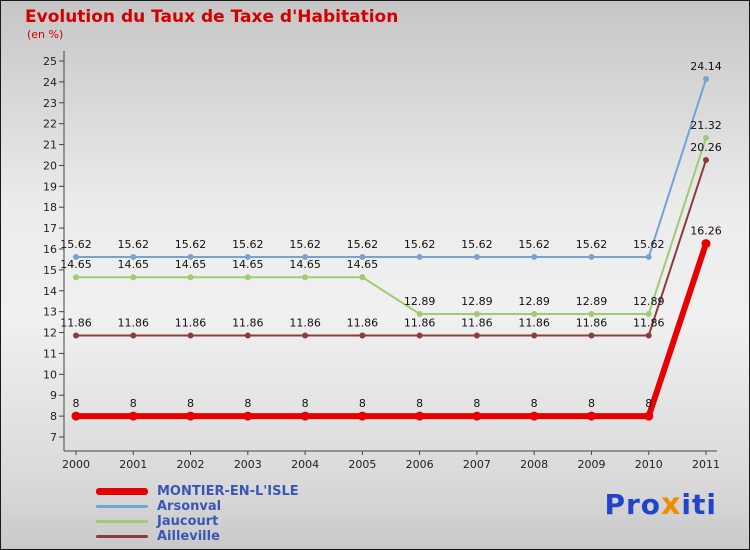 Image resolution: width=750 pixels, height=550 pixels. What do you see at coordinates (50, 103) in the screenshot?
I see `y-tick-label: 23` at bounding box center [50, 103].